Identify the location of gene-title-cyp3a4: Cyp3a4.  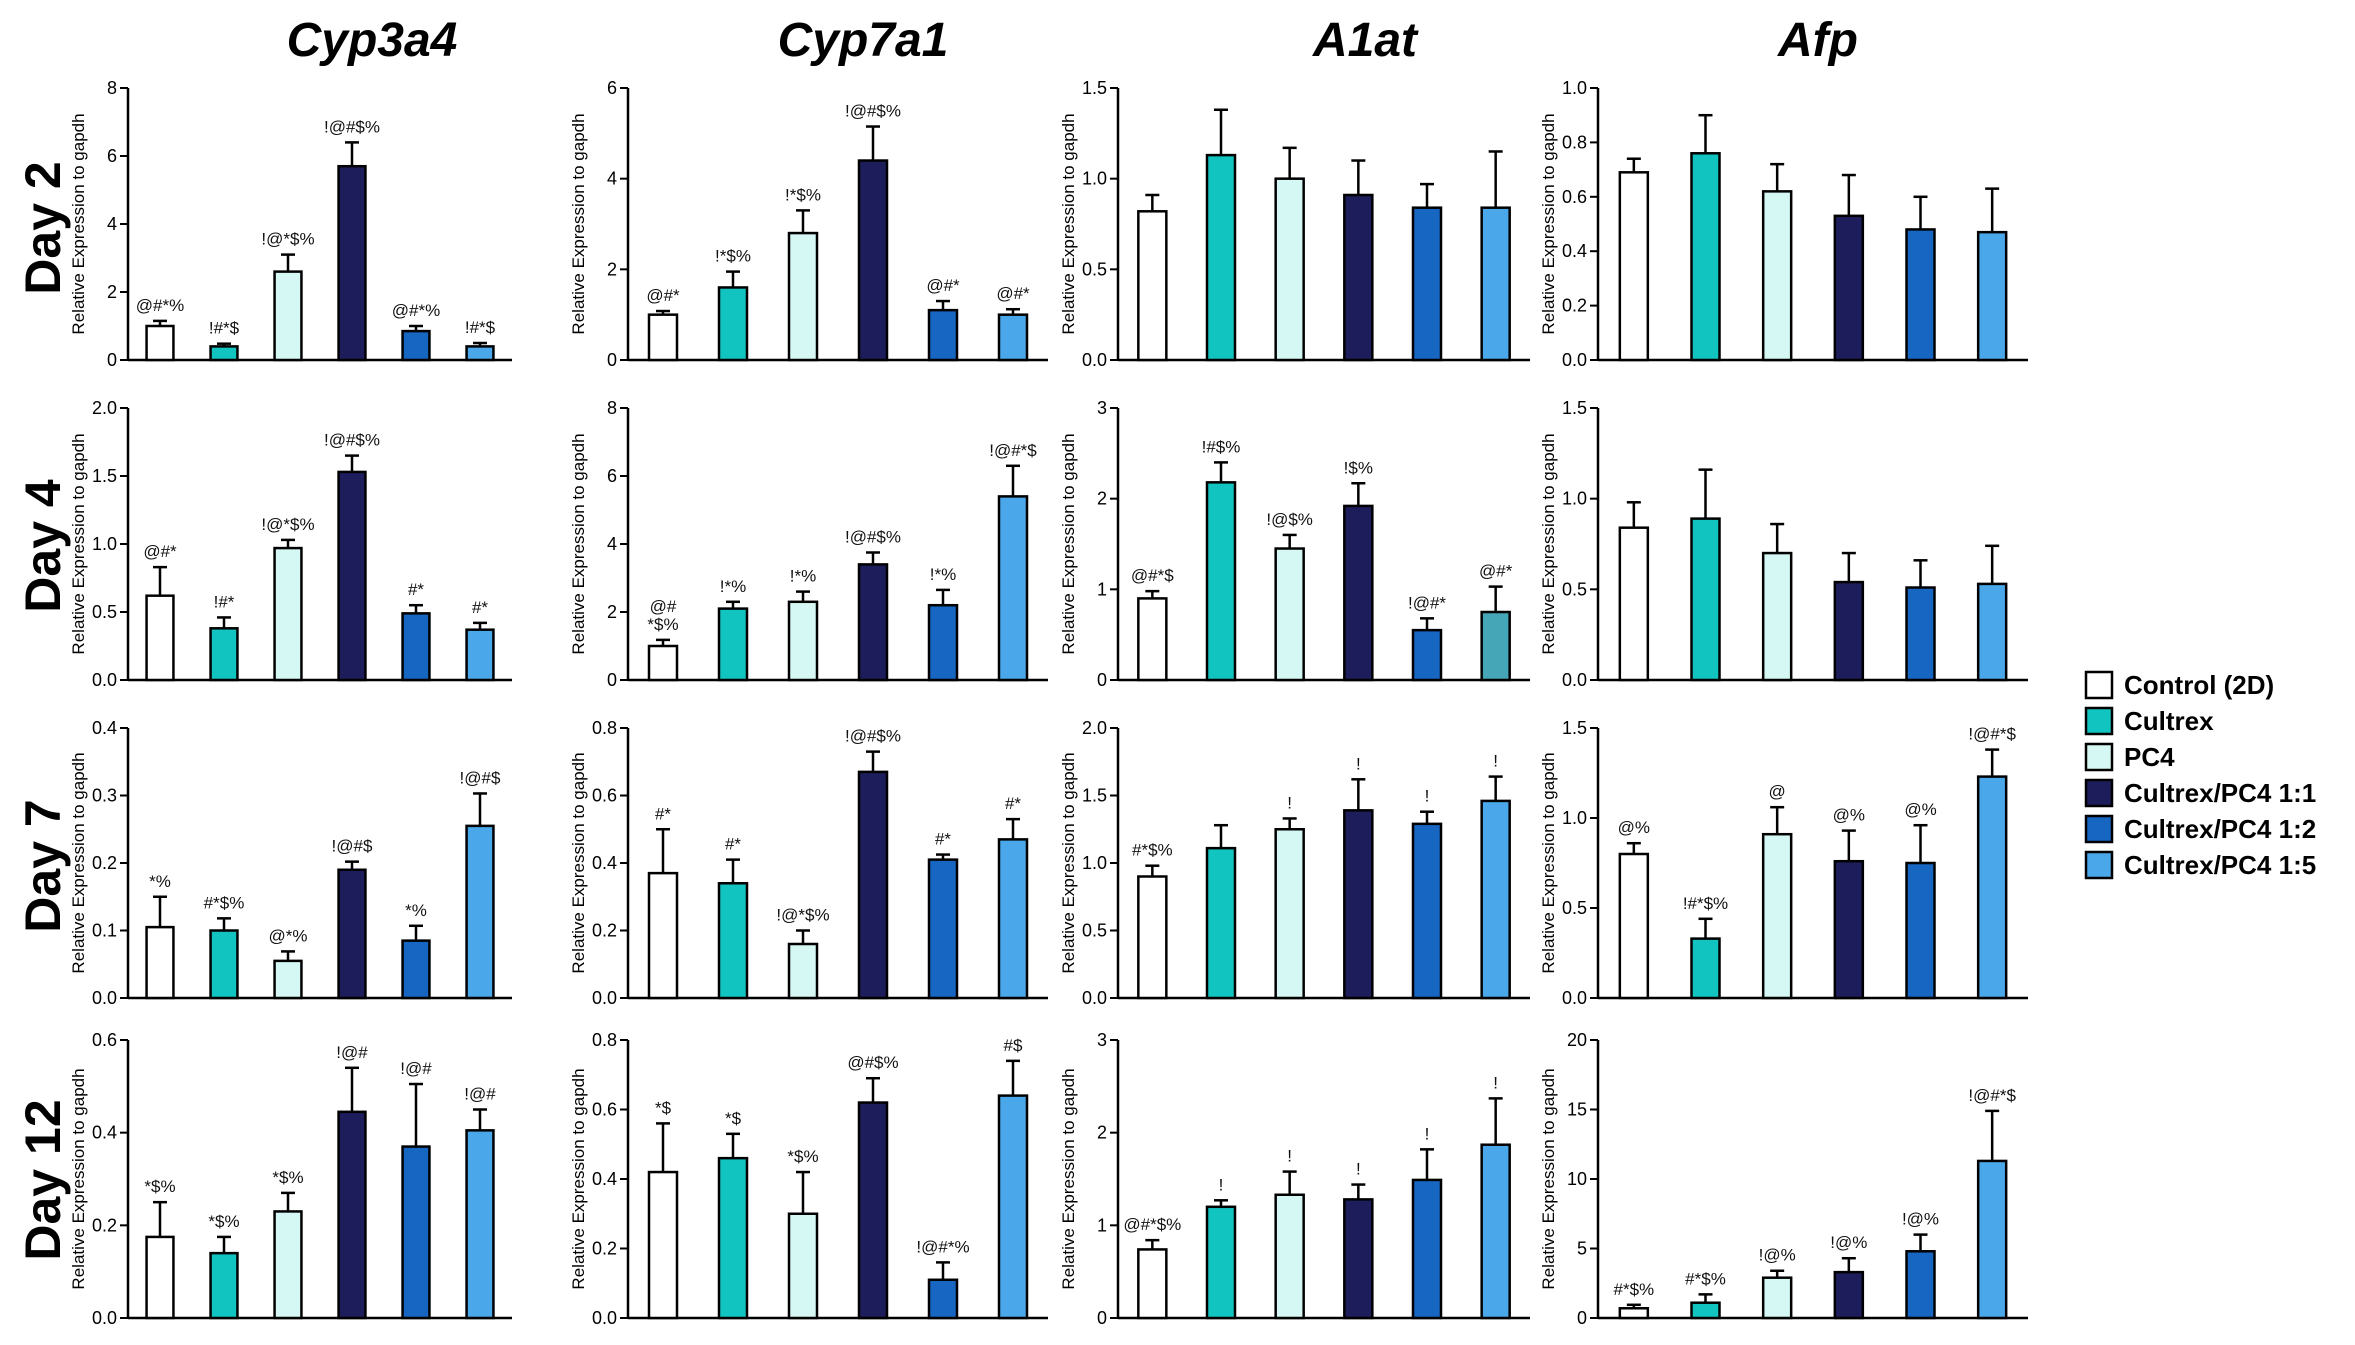
(372, 40).